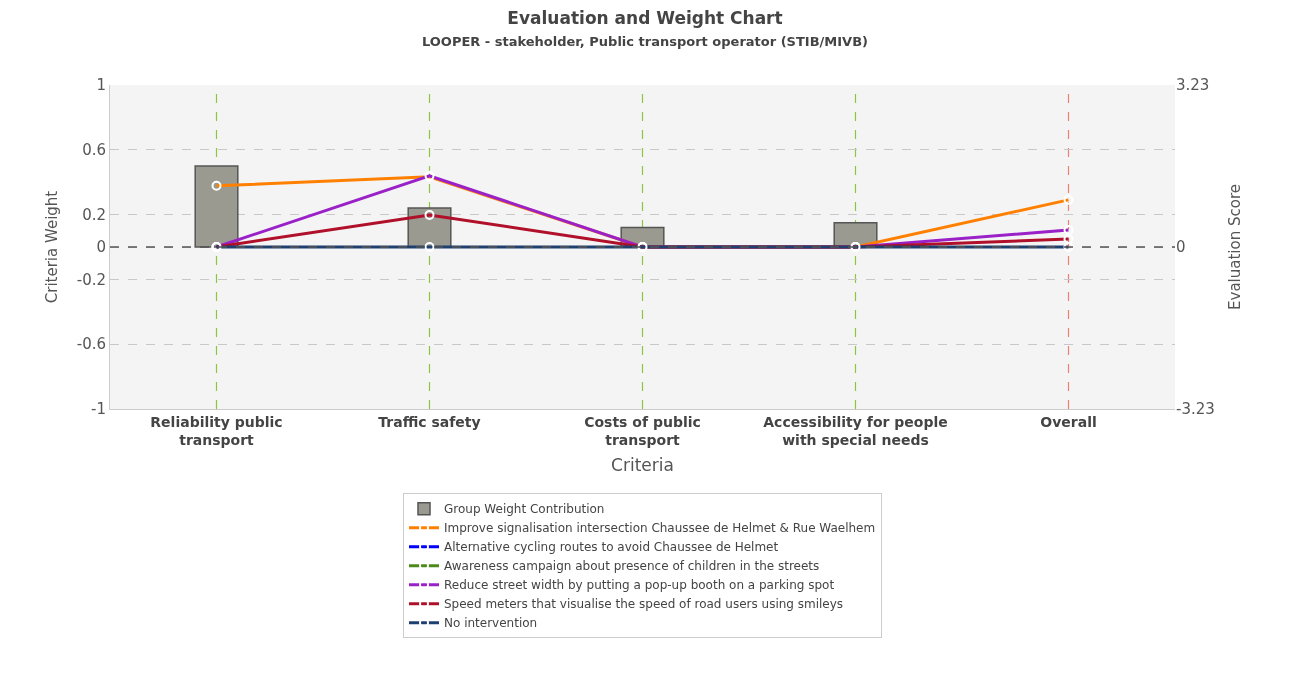 The width and height of the screenshot is (1290, 679). What do you see at coordinates (491, 623) in the screenshot?
I see `legend-label: No intervention` at bounding box center [491, 623].